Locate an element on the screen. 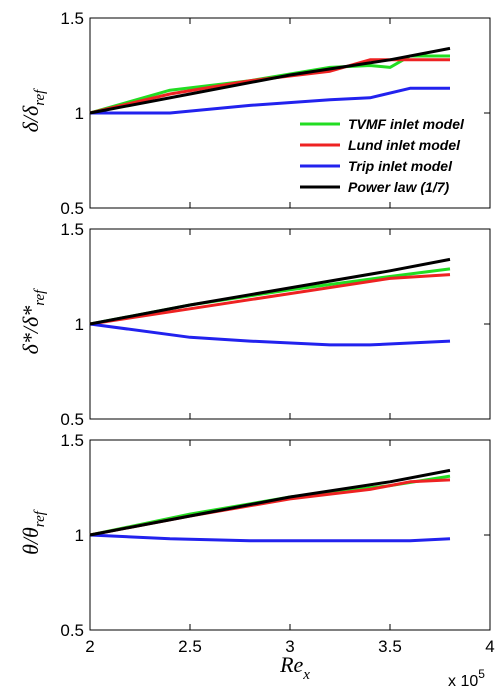 This screenshot has width=495, height=692. y-axis-label-main: δ/δ is located at coordinates (30, 118).